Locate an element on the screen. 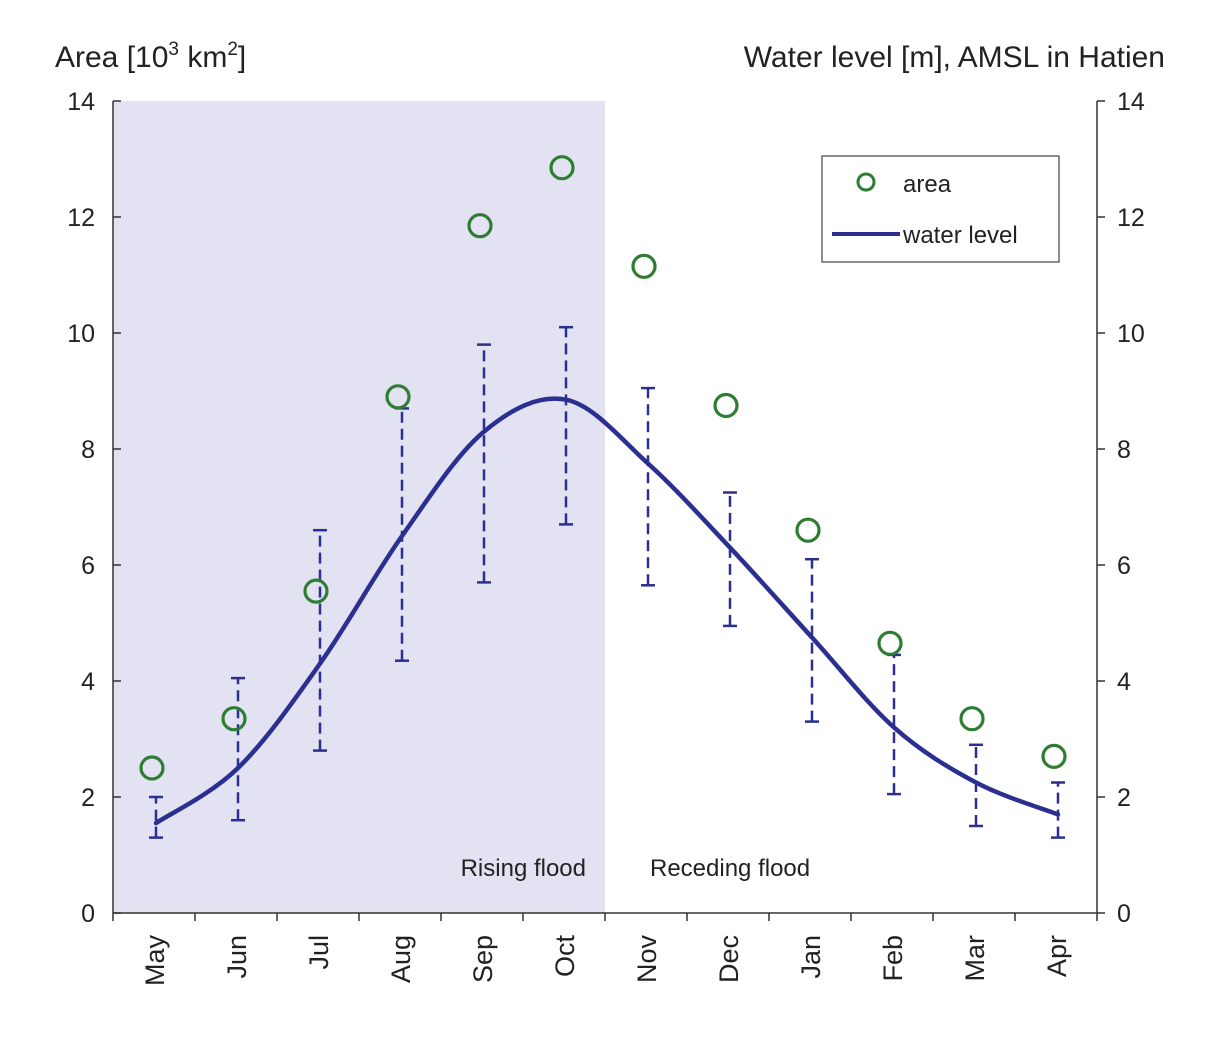 Image resolution: width=1220 pixels, height=1064 pixels. left-y-axis-label: Area [103 km2] is located at coordinates (150, 56).